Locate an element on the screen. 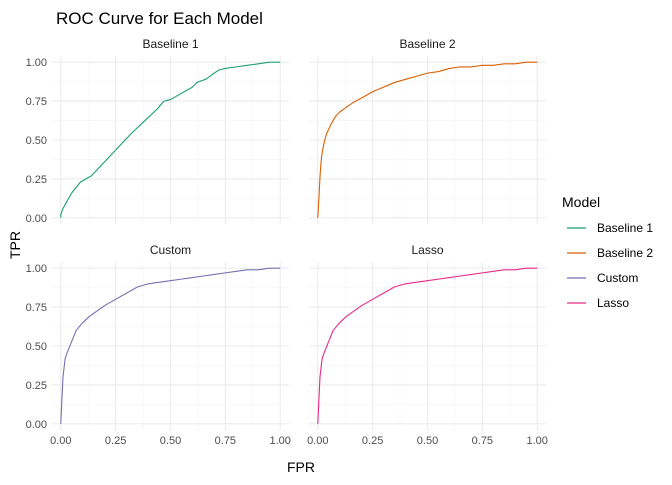 The width and height of the screenshot is (672, 485). legend-label: Custom is located at coordinates (617, 278).